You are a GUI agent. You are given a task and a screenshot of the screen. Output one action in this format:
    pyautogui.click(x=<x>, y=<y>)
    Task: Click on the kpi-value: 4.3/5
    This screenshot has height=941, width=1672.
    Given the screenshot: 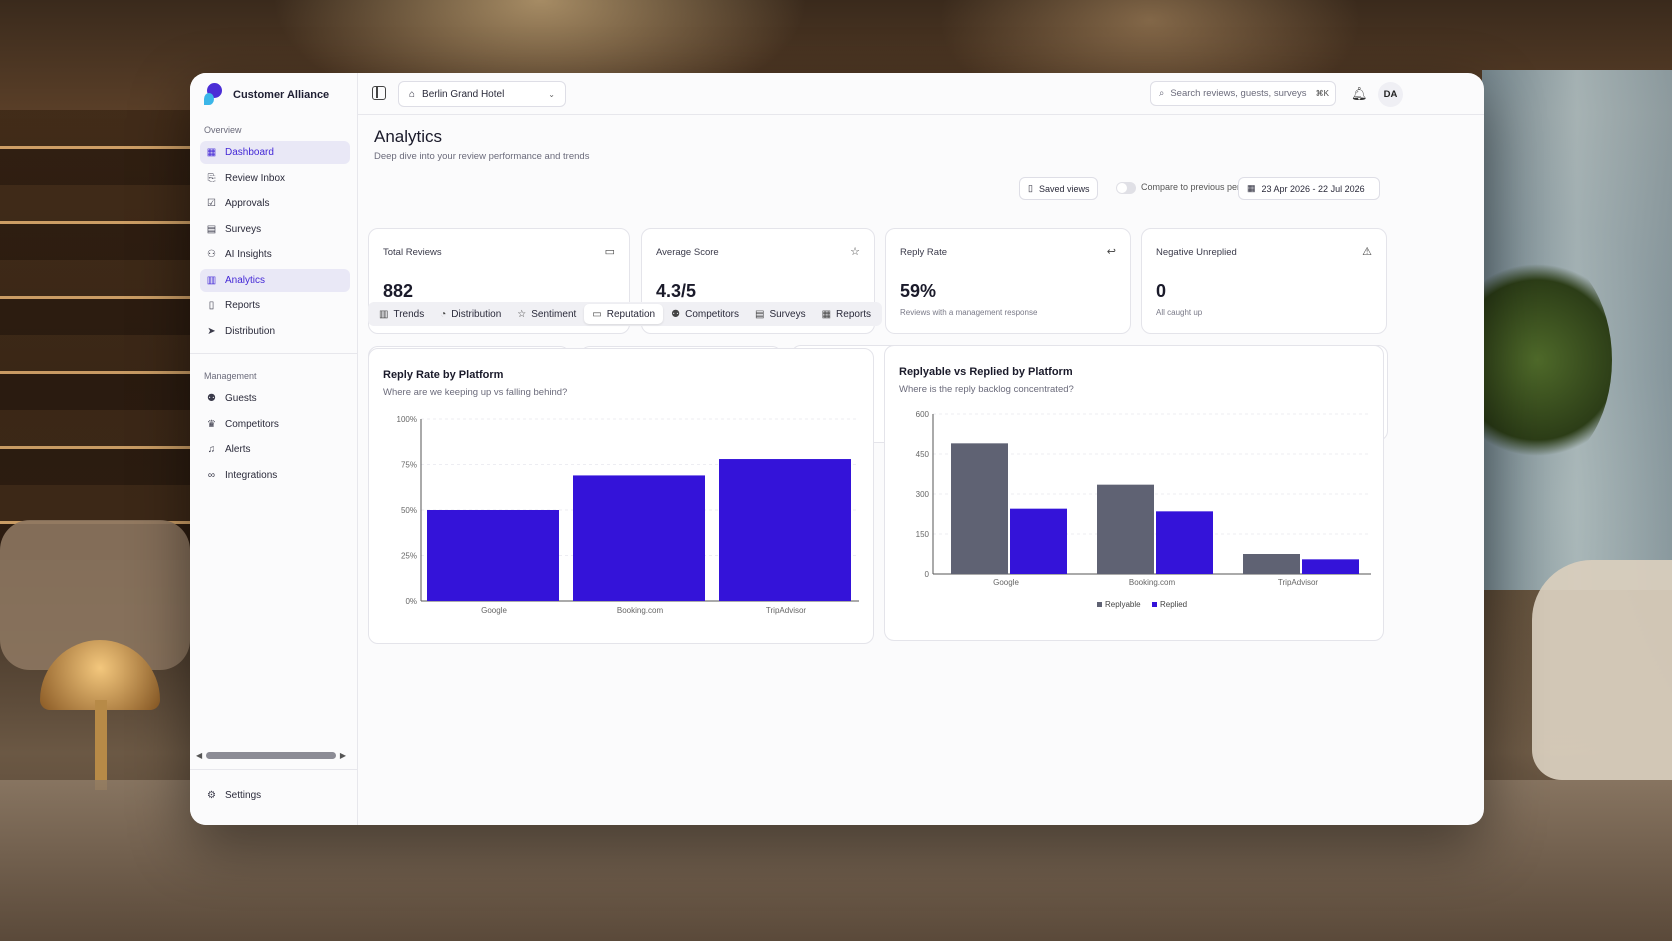 What is the action you would take?
    pyautogui.click(x=676, y=291)
    